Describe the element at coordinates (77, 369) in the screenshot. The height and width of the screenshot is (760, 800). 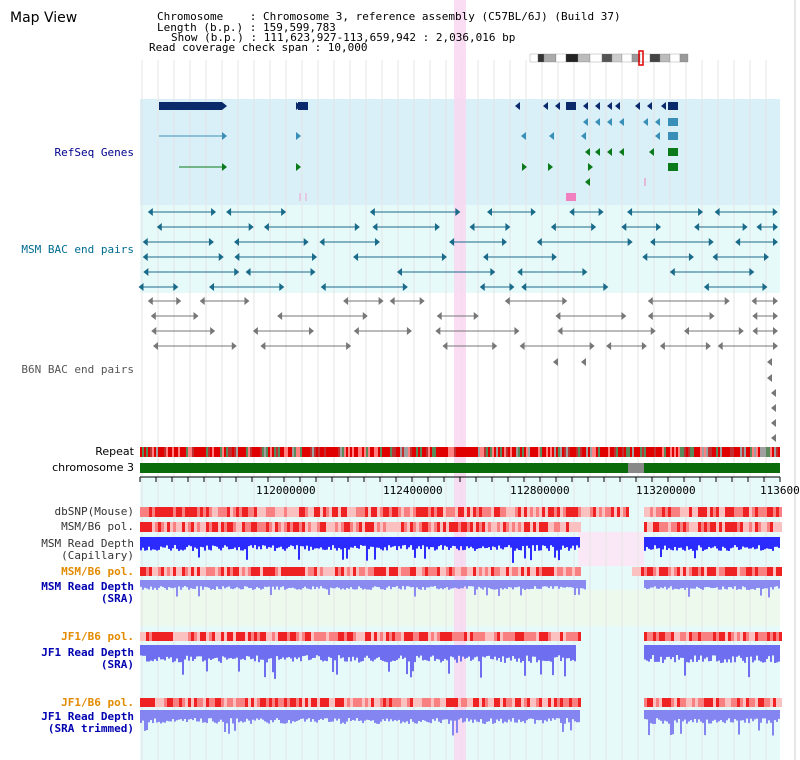
I see `track-label-b6n-bac: B6N BAC end pairs` at that location.